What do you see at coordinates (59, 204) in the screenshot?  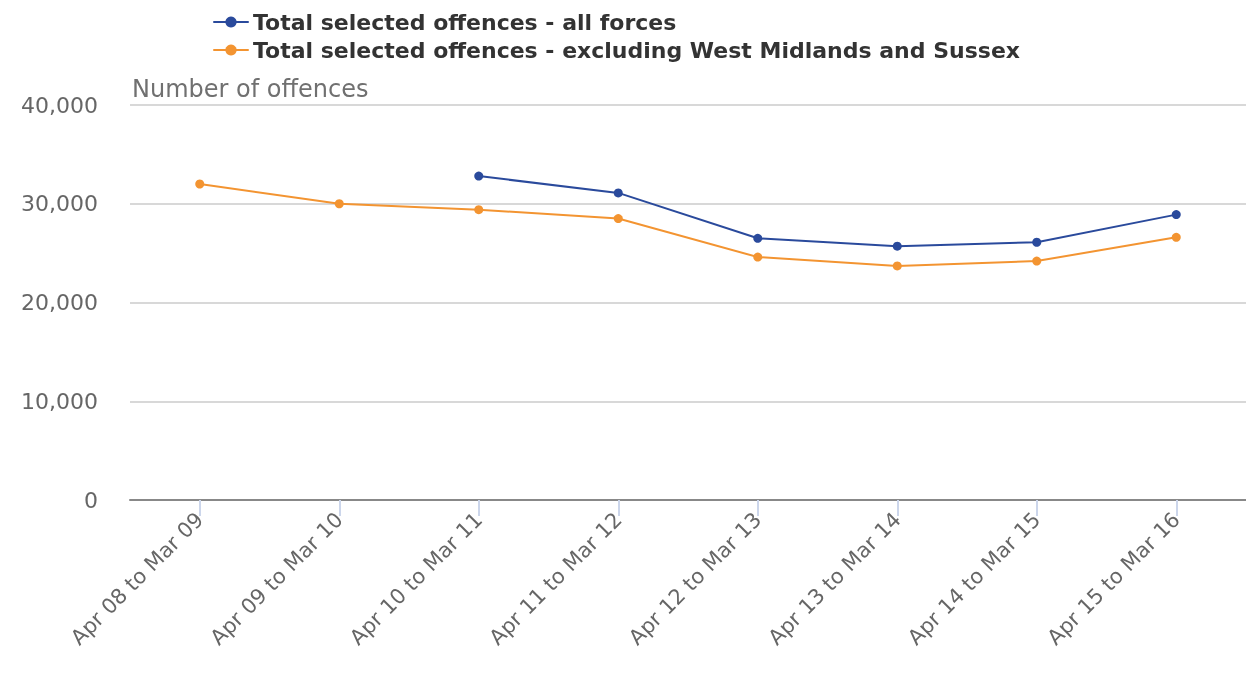 I see `y-tick-label: 30,000` at bounding box center [59, 204].